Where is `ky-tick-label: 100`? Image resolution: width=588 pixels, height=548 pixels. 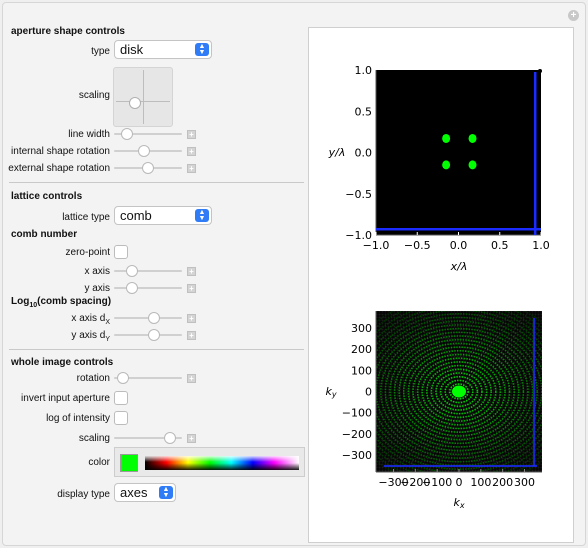
ky-tick-label: 100 is located at coordinates (361, 370).